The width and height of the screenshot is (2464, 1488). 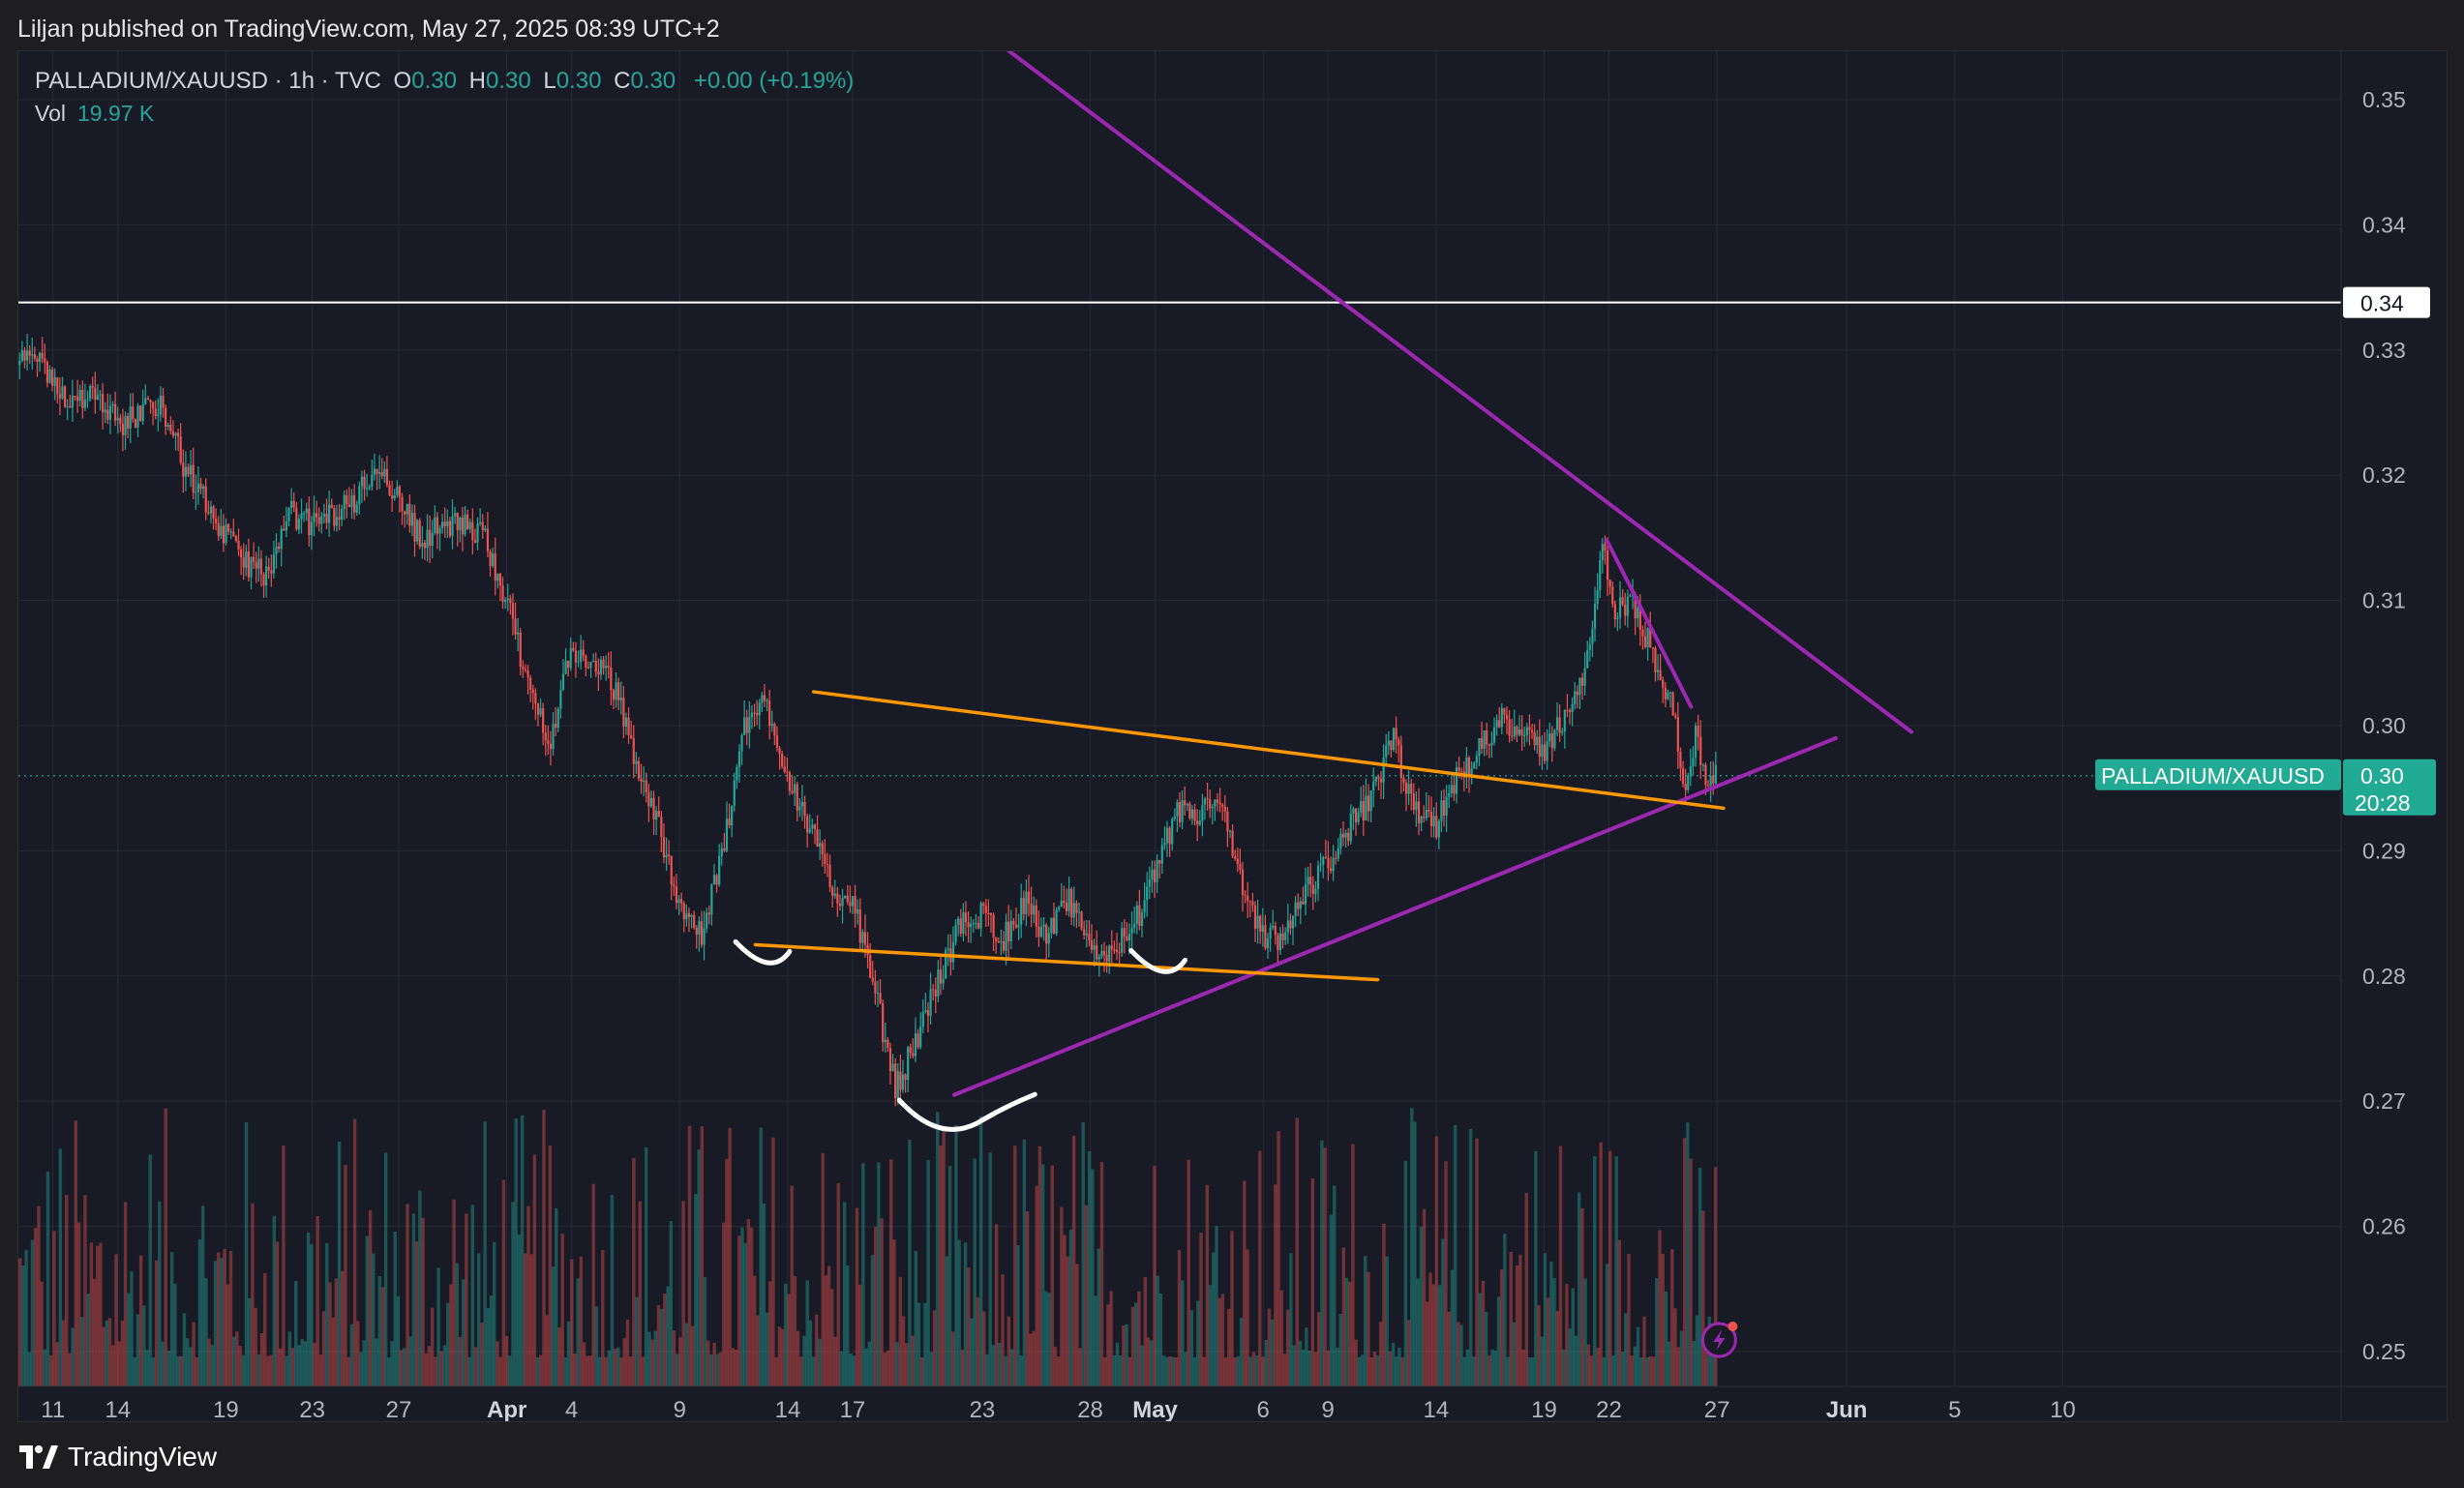 What do you see at coordinates (434, 81) in the screenshot?
I see `legend-open-value: 0.30` at bounding box center [434, 81].